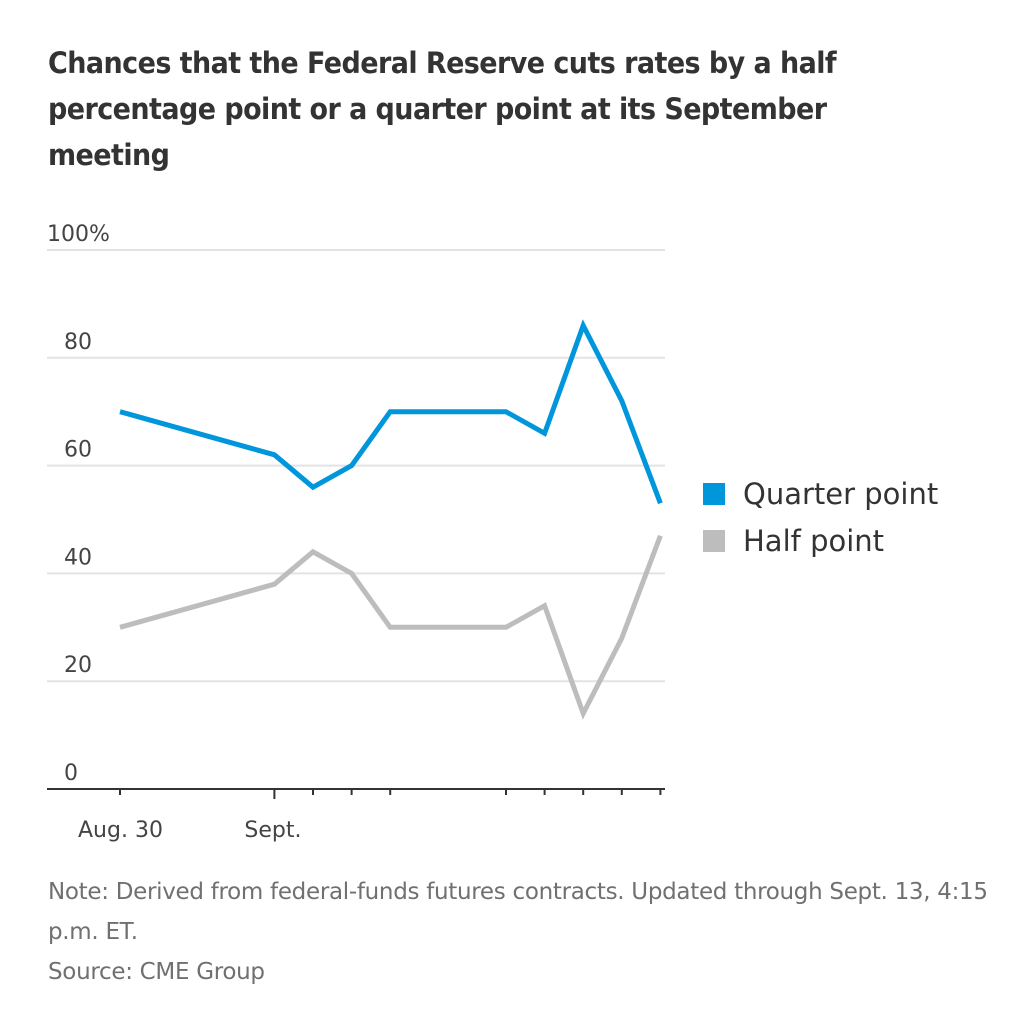 The height and width of the screenshot is (1024, 1022). What do you see at coordinates (78, 450) in the screenshot?
I see `y-tick-label: 60` at bounding box center [78, 450].